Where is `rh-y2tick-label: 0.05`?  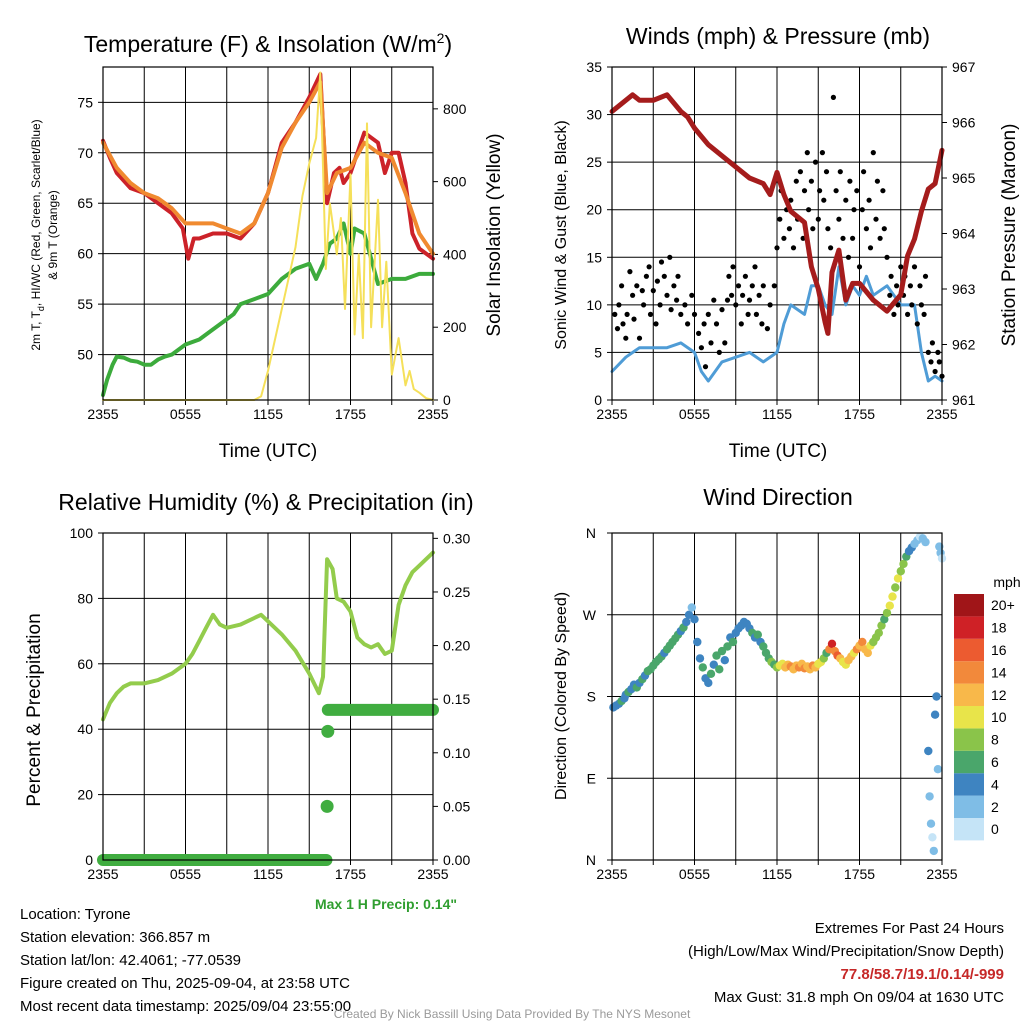 rh-y2tick-label: 0.05 is located at coordinates (456, 806).